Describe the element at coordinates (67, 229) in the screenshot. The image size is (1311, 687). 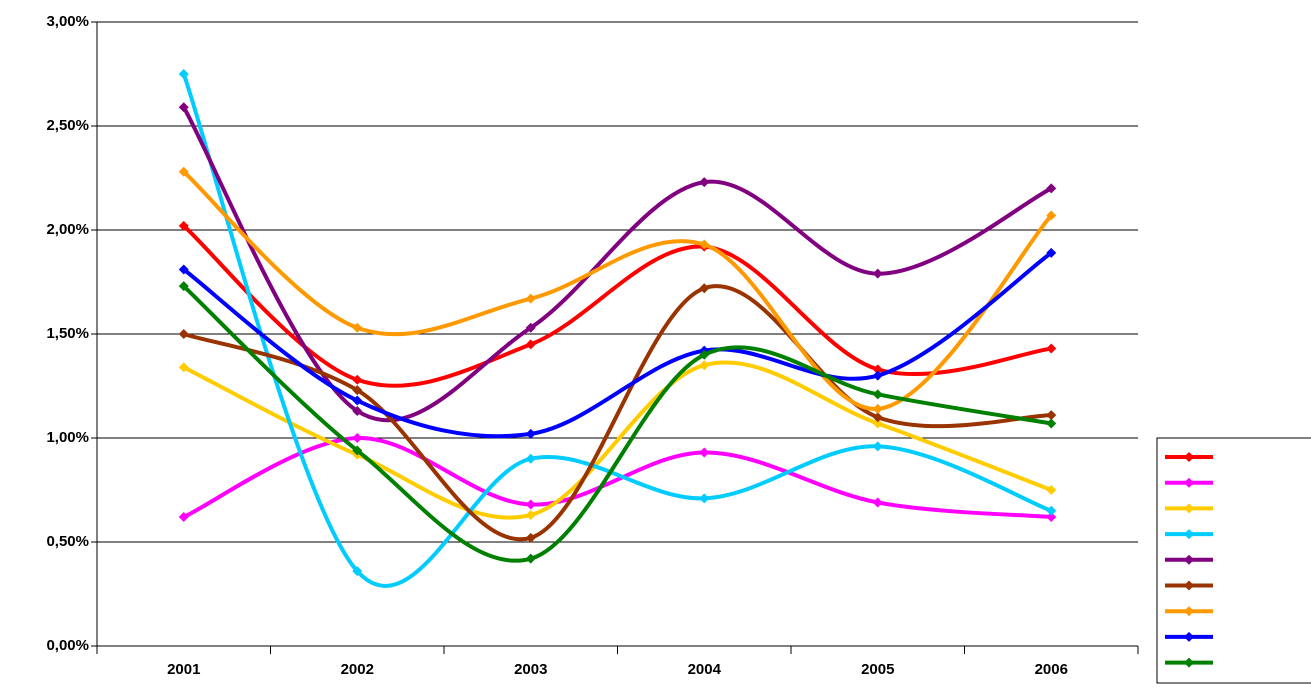
I see `y-tick-label: 2,00%` at that location.